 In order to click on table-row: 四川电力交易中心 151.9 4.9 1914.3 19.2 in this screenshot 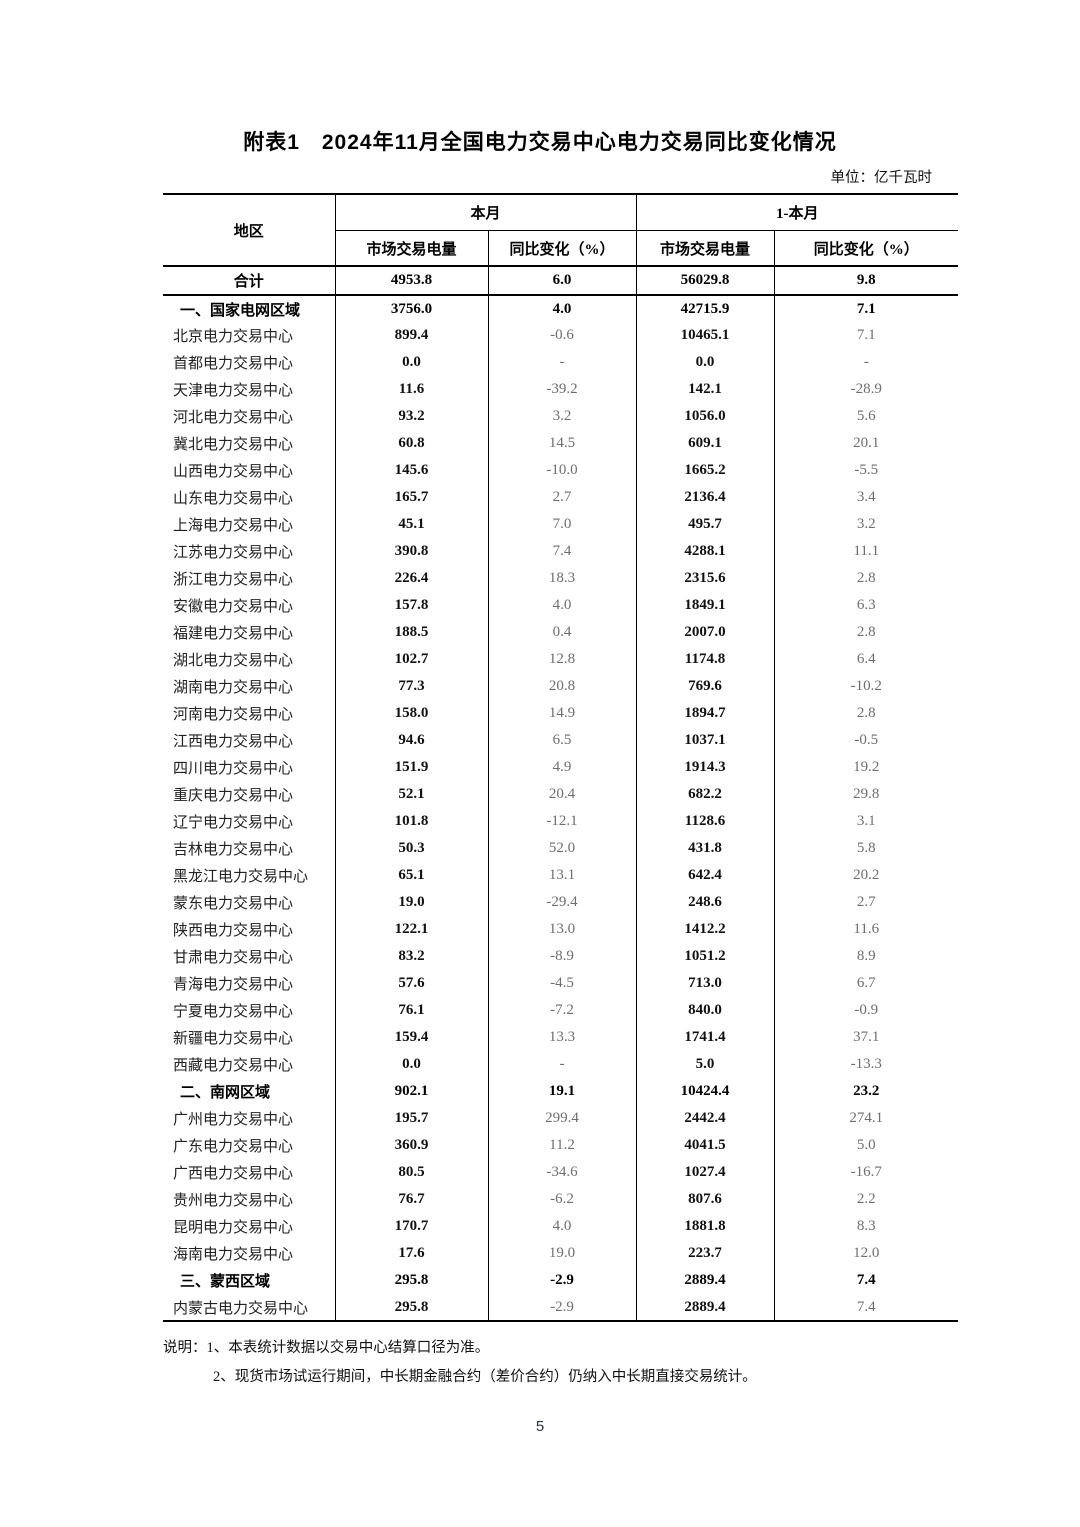, I will do `click(561, 767)`.